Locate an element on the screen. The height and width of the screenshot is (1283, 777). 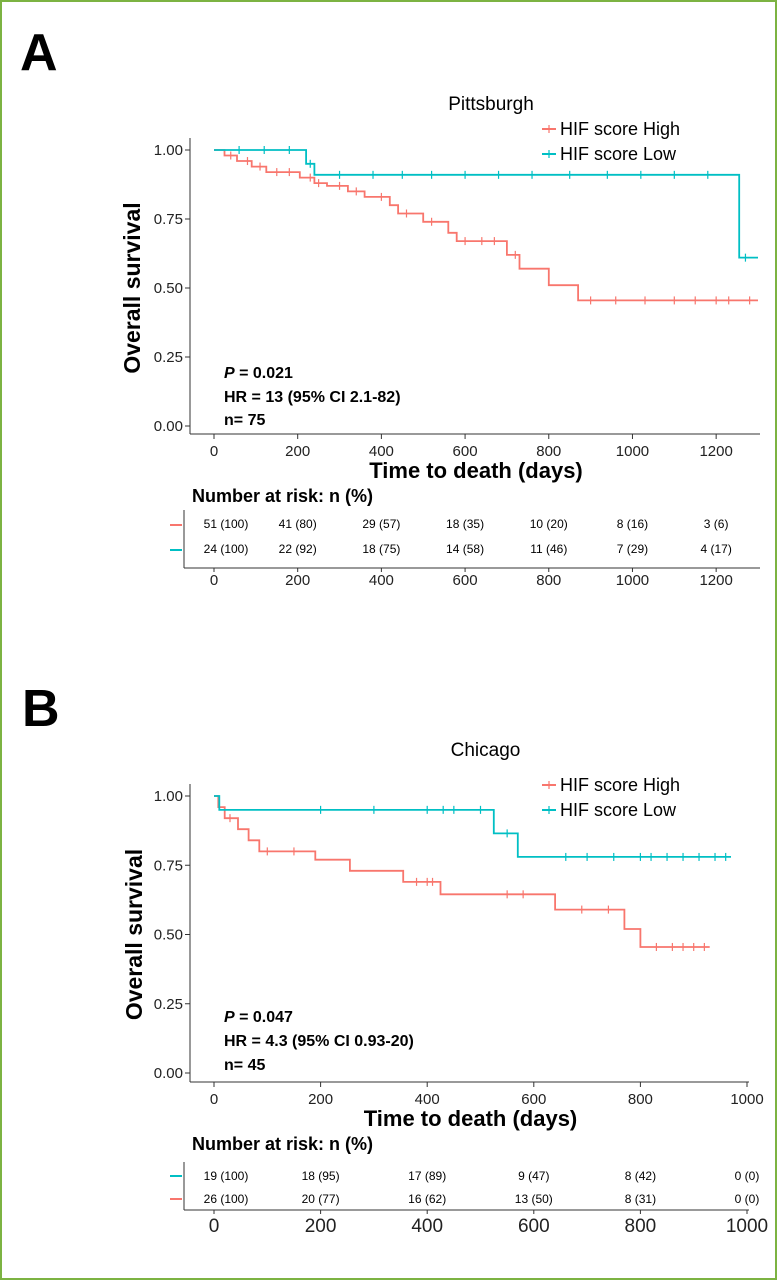
hazard-ratio-text: HR = 13 (95% CI 2.1-82) is located at coordinates (312, 397).